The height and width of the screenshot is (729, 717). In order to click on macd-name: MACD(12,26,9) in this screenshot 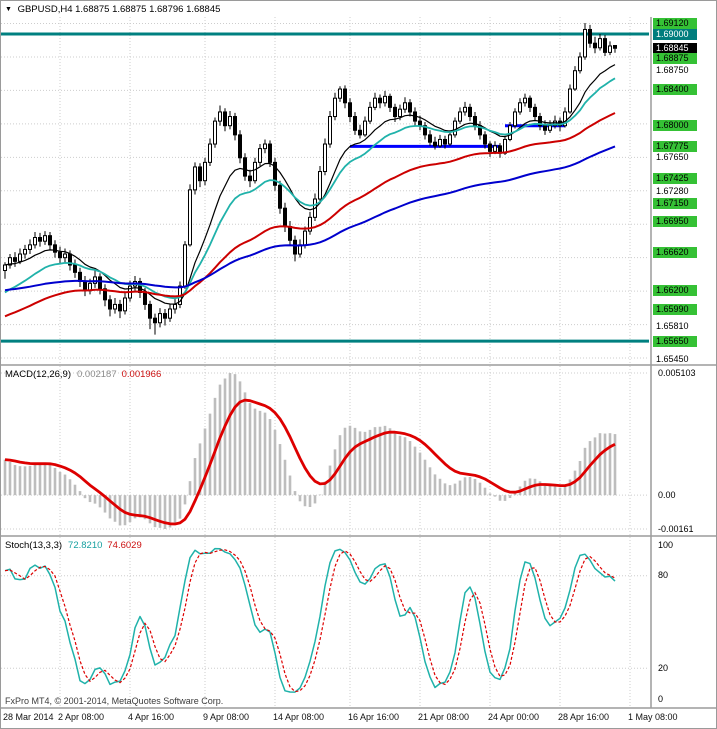, I will do `click(38, 374)`.